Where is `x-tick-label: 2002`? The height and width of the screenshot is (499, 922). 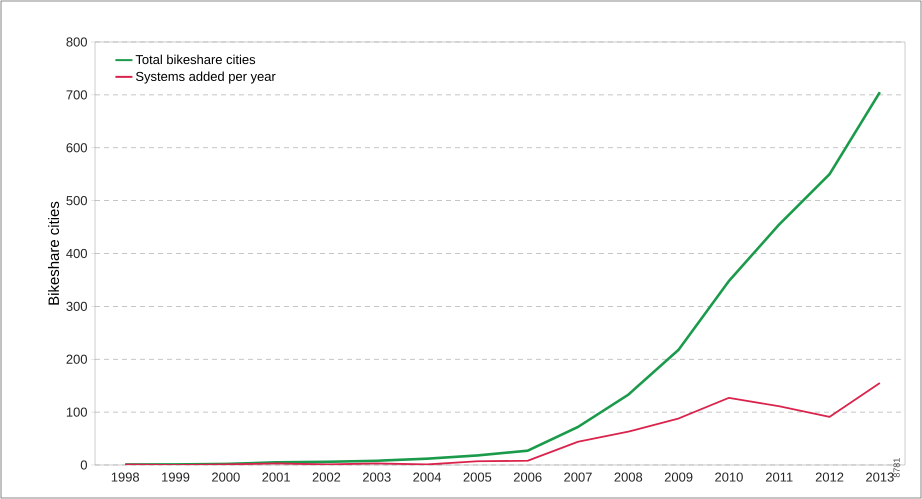 x-tick-label: 2002 is located at coordinates (326, 477).